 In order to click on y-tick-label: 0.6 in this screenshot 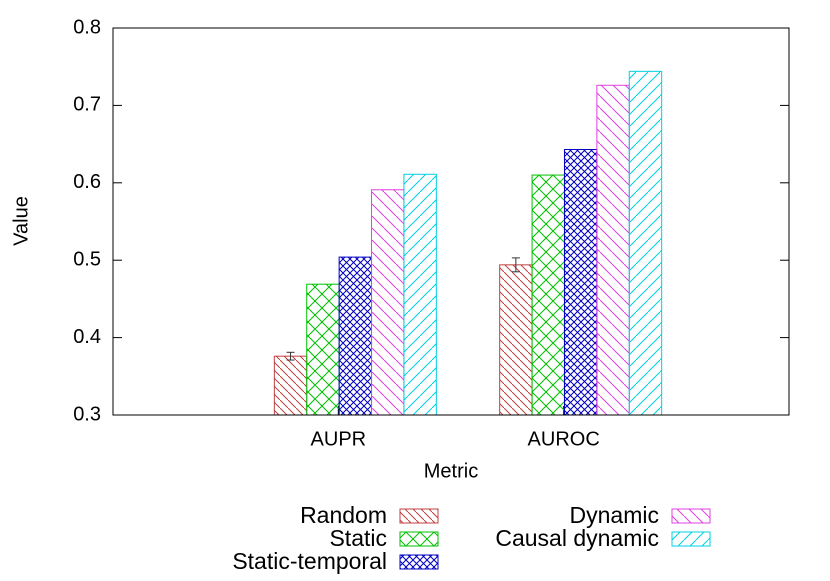, I will do `click(87, 182)`.